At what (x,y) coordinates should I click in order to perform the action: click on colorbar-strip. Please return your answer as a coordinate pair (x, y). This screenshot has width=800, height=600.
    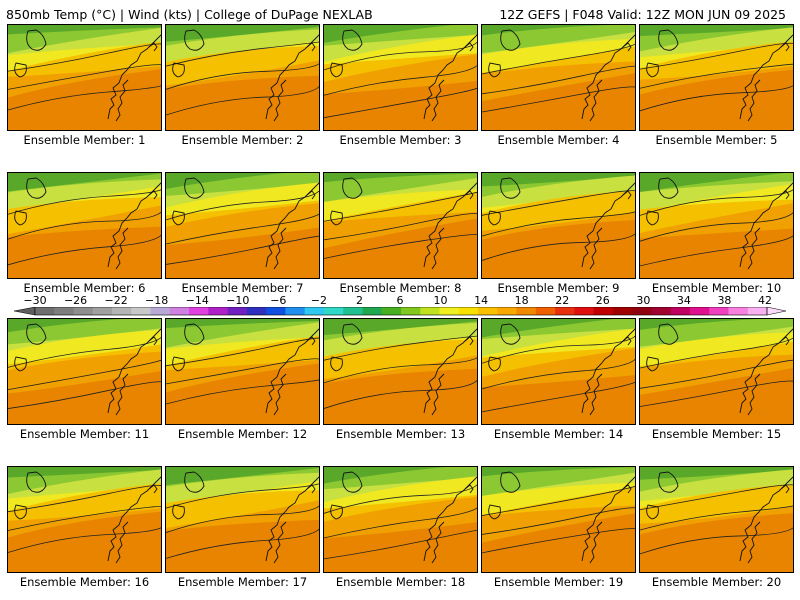
    Looking at the image, I should click on (400, 311).